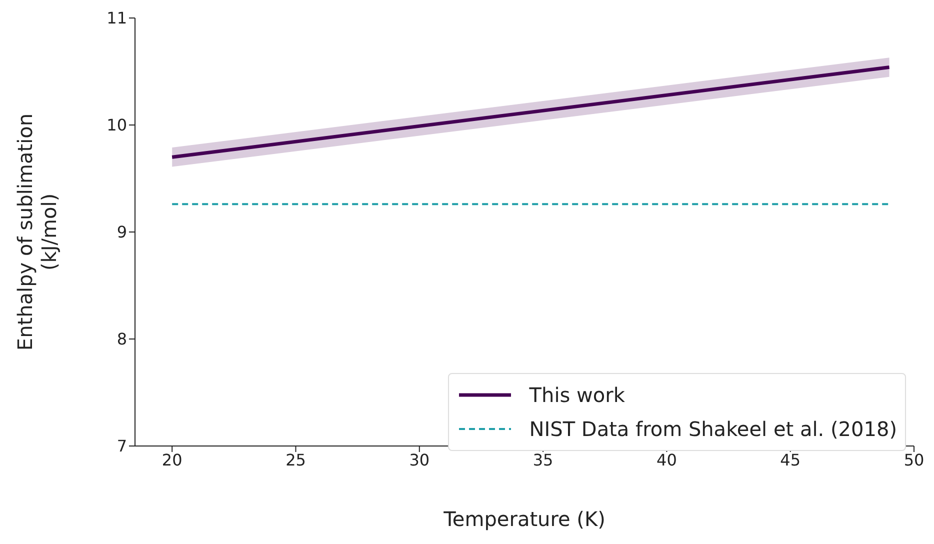  I want to click on y-tick-label: 10, so click(116, 125).